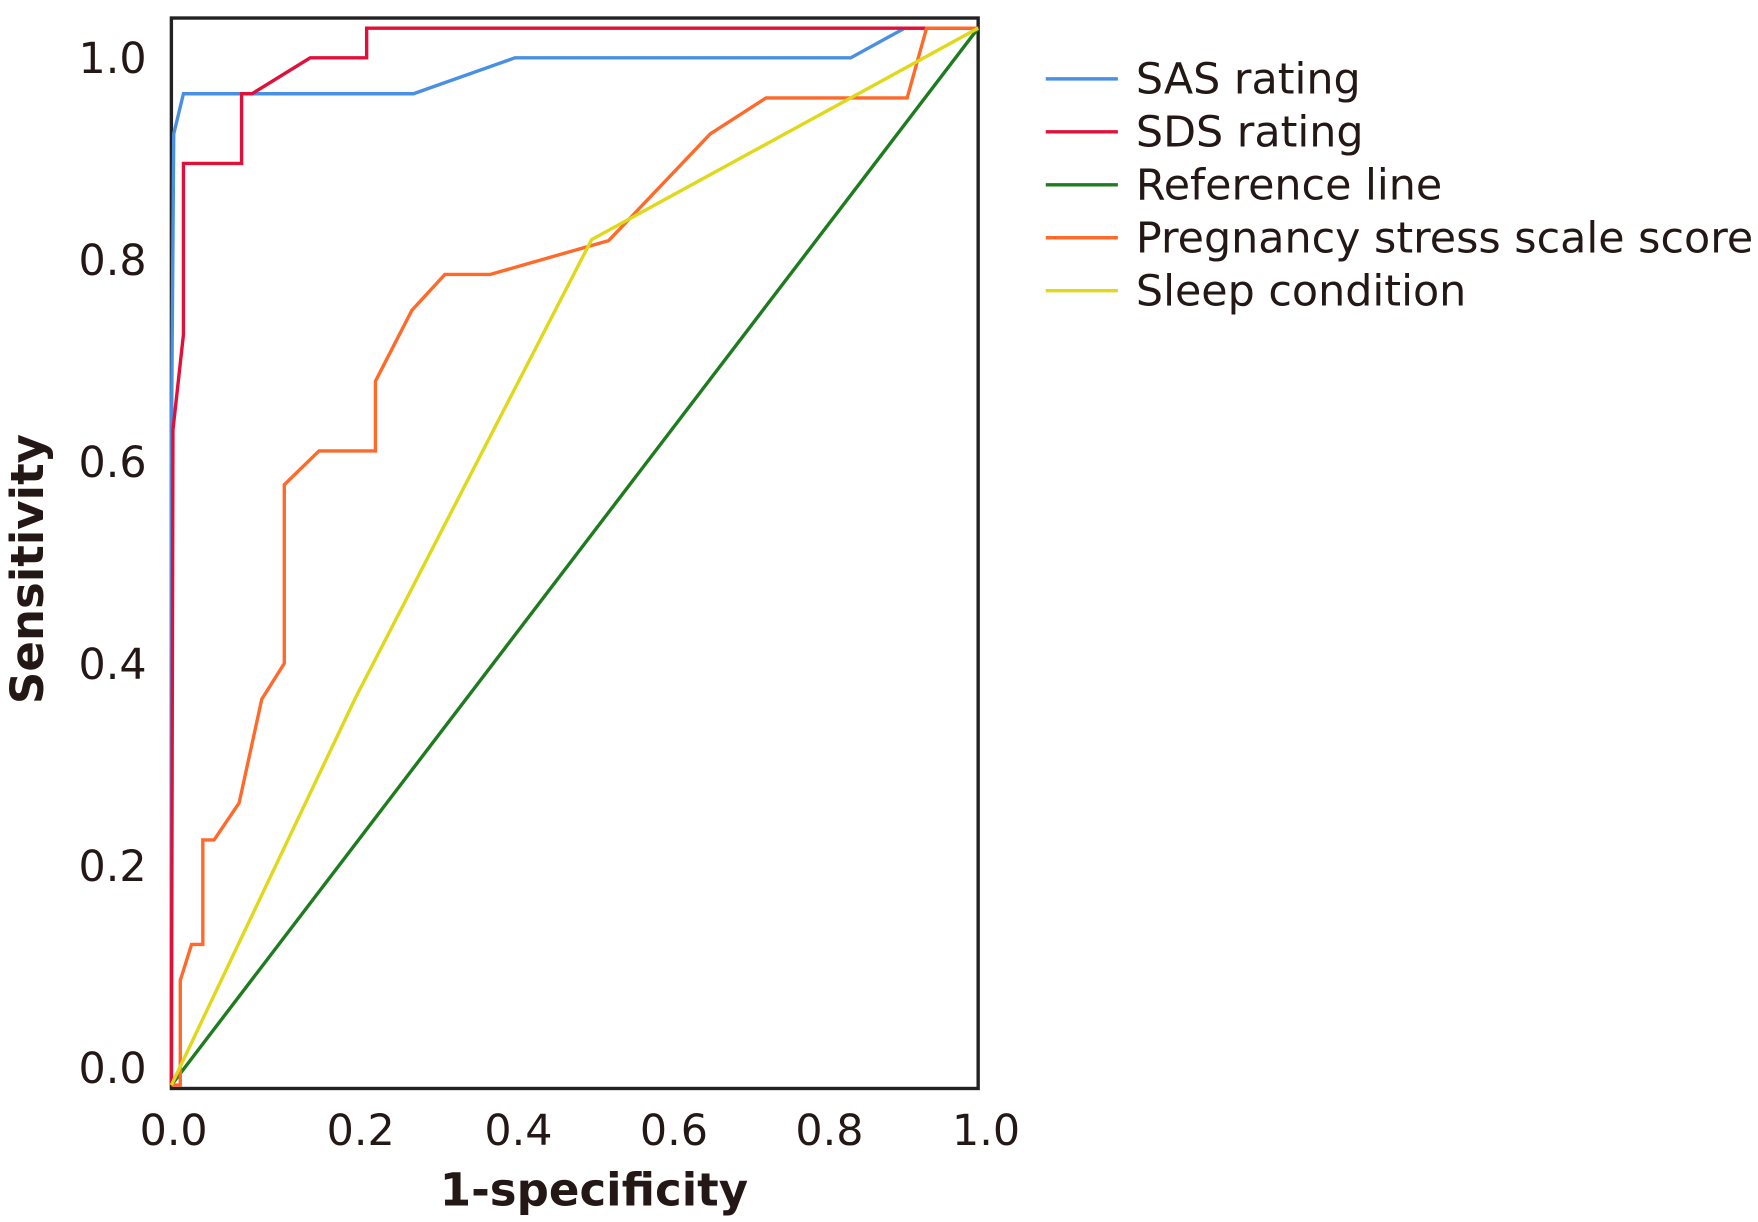 The width and height of the screenshot is (1758, 1222). Describe the element at coordinates (113, 261) in the screenshot. I see `y-tick-label: 0.8` at that location.